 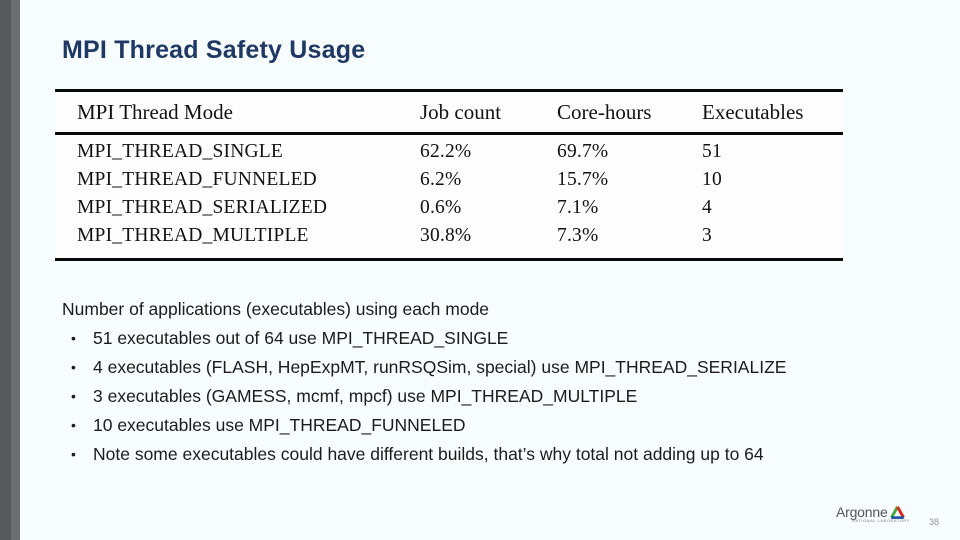 I want to click on argonne-logo-subtext: NATIONAL LABORATORY, so click(x=881, y=520).